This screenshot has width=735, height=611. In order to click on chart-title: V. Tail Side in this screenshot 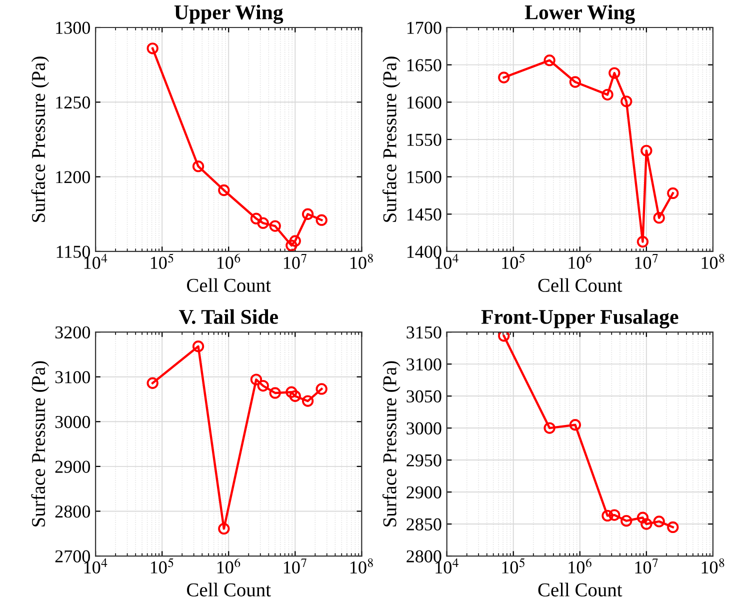, I will do `click(228, 316)`.